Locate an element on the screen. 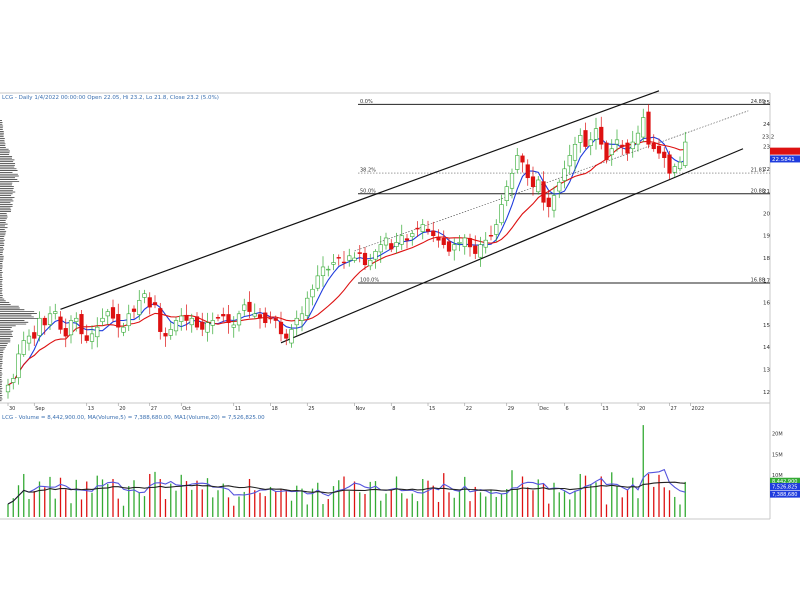  last-price-label: 23.2 is located at coordinates (768, 138).